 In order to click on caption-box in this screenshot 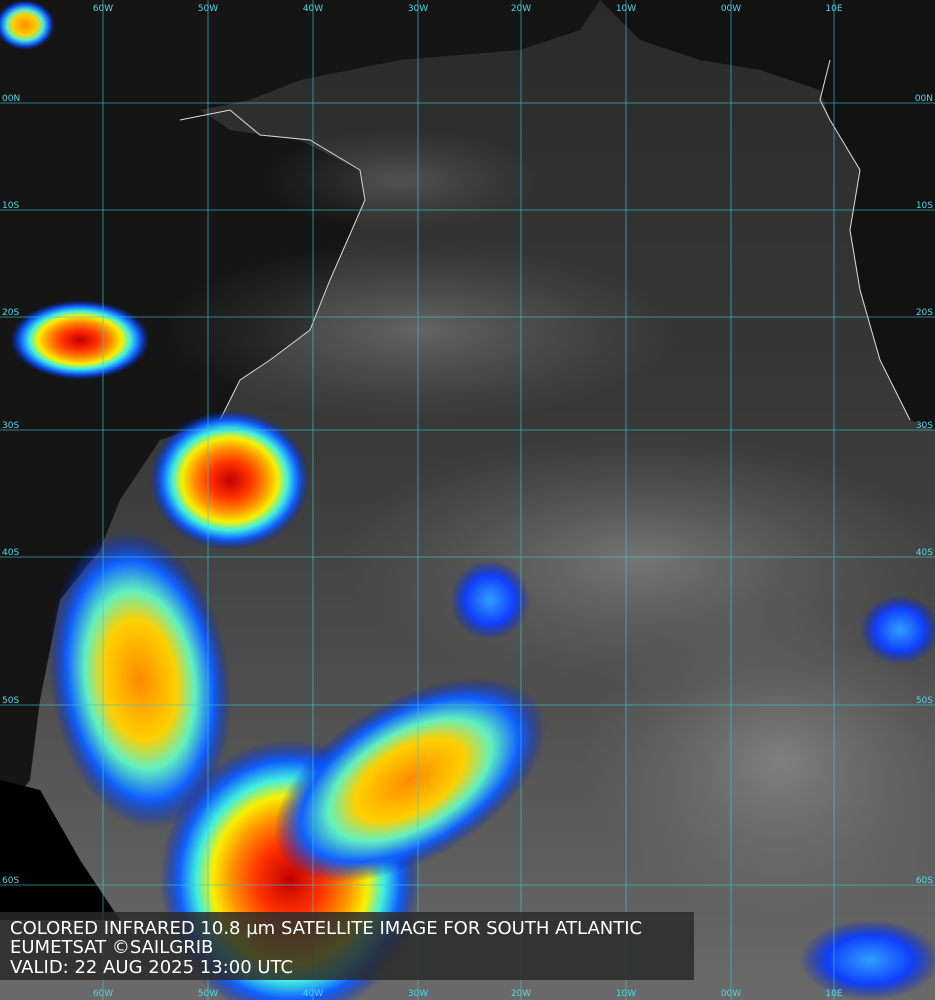, I will do `click(347, 946)`.